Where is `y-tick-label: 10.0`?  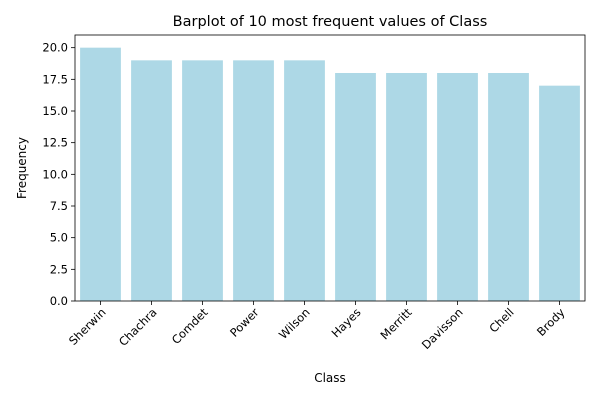 y-tick-label: 10.0 is located at coordinates (55, 174).